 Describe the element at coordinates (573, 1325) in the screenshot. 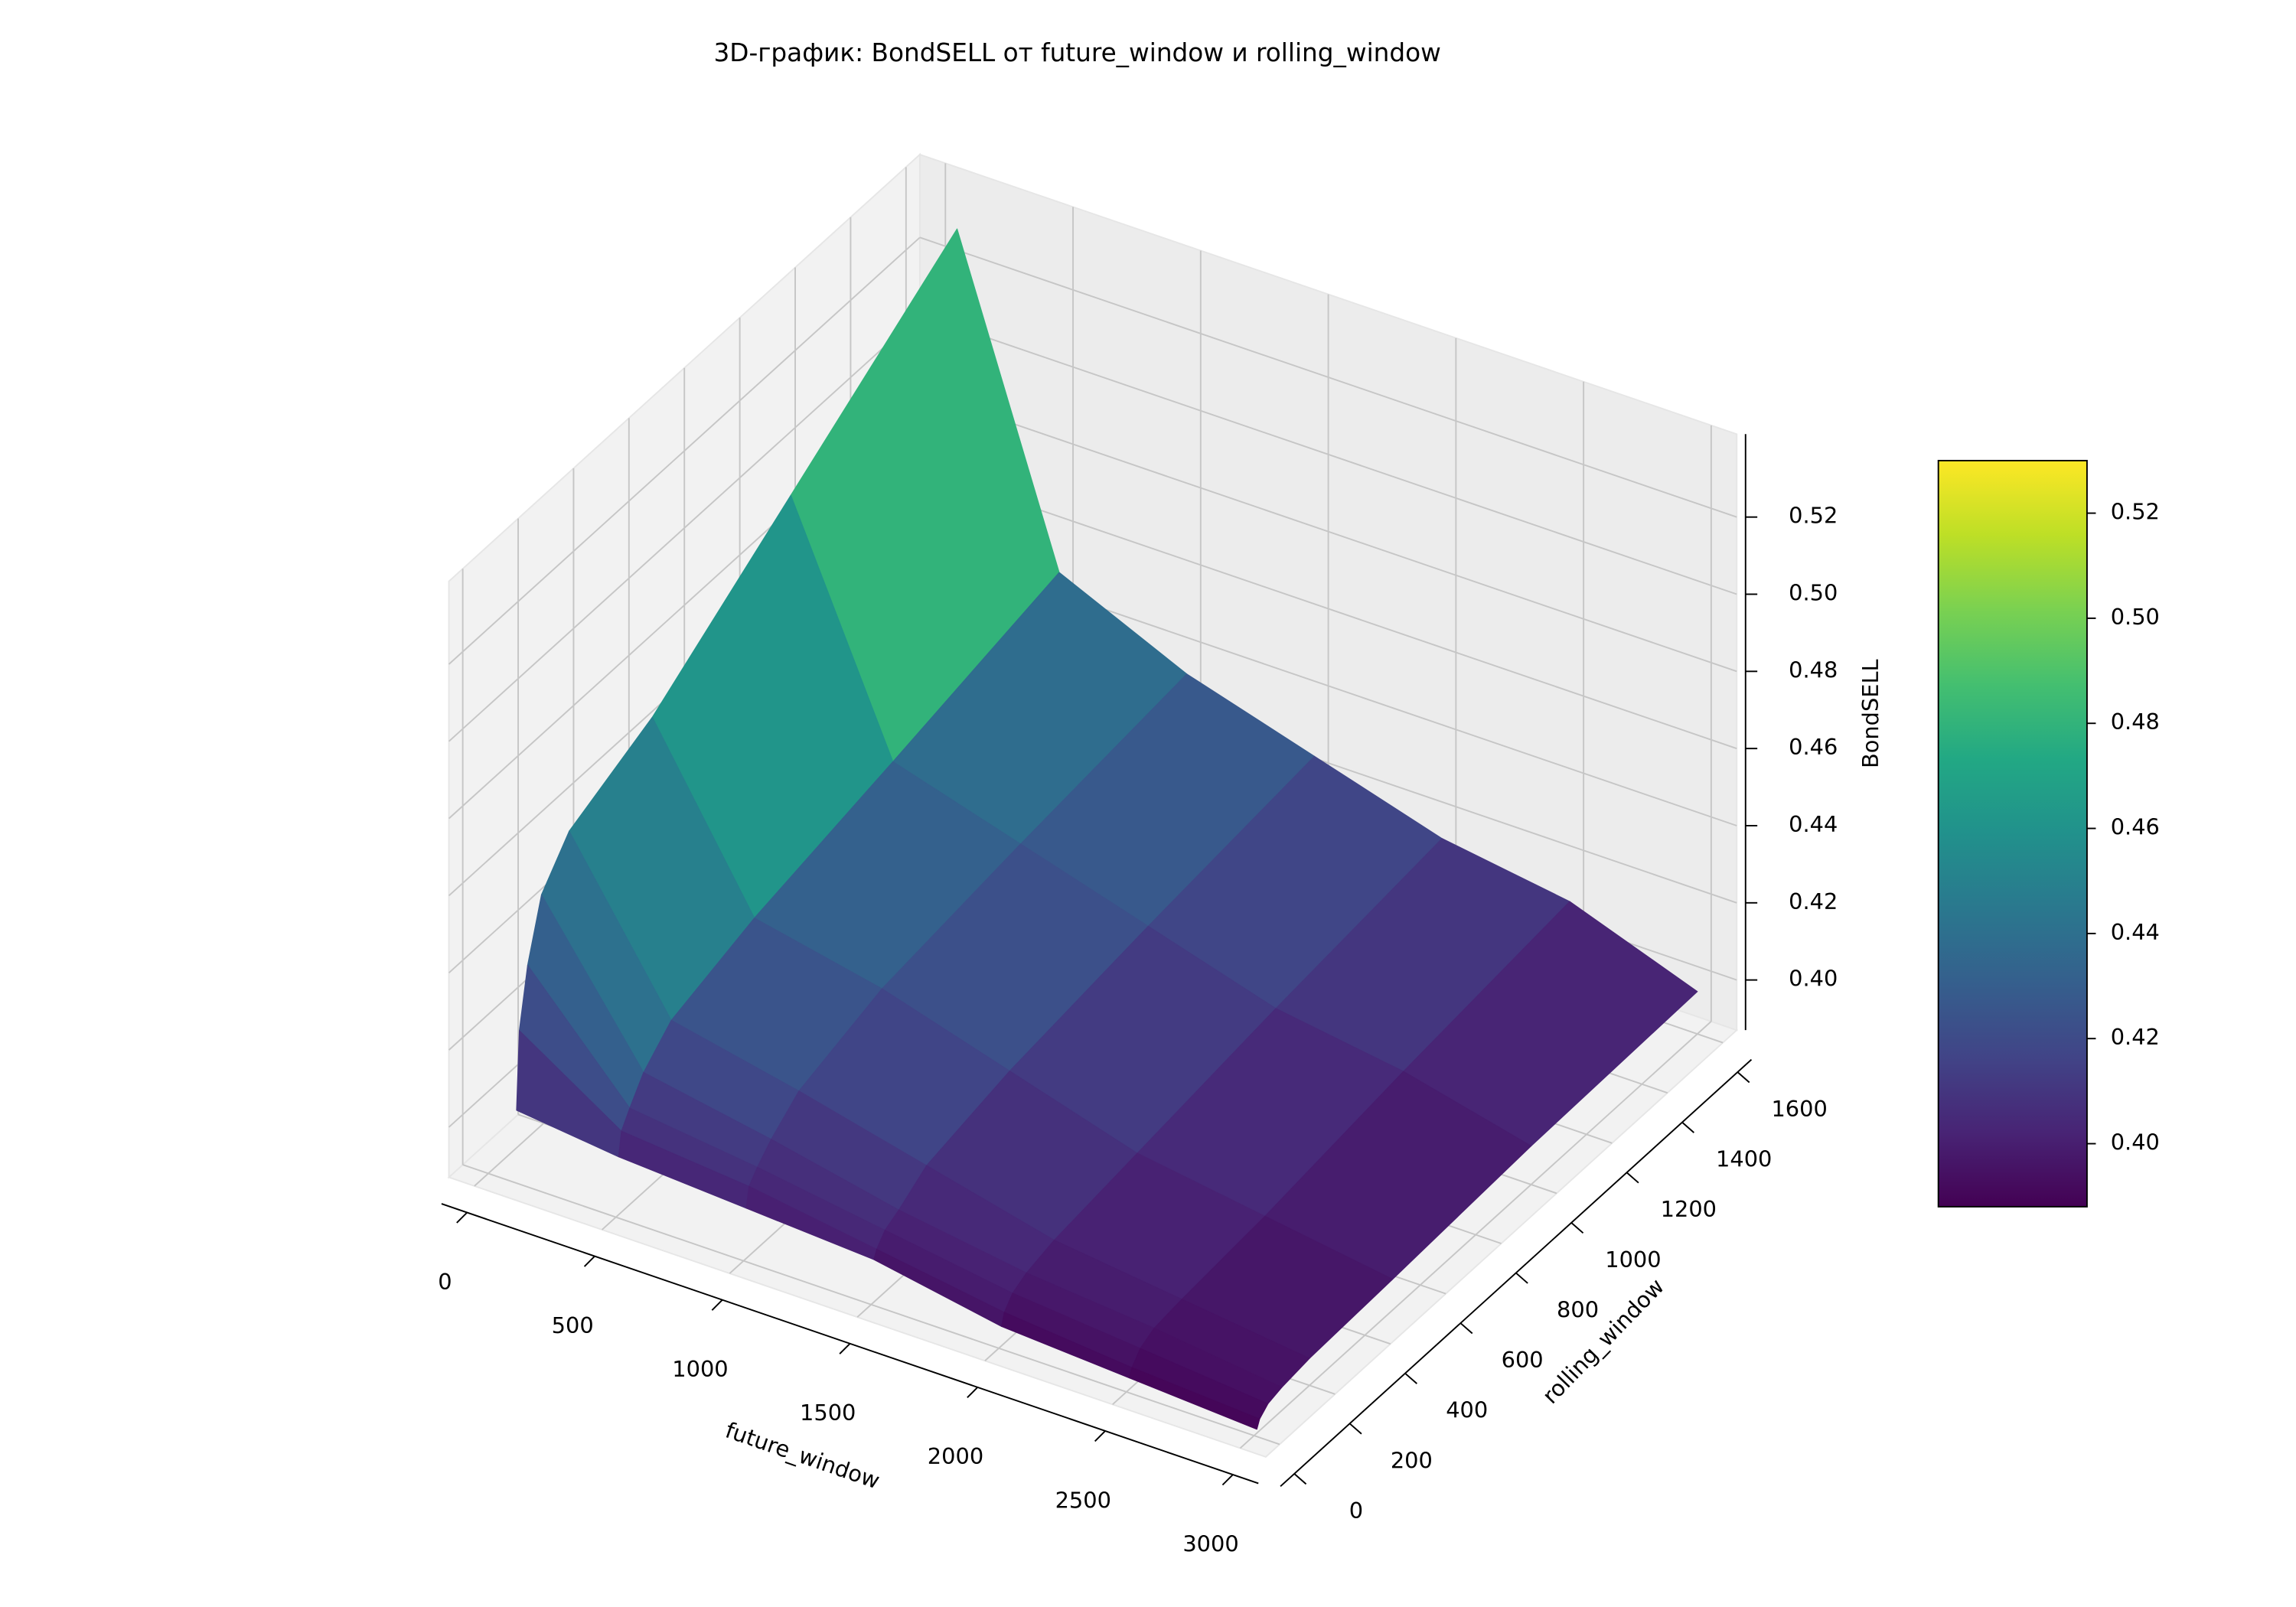

I see `x-tick-label: 500` at that location.